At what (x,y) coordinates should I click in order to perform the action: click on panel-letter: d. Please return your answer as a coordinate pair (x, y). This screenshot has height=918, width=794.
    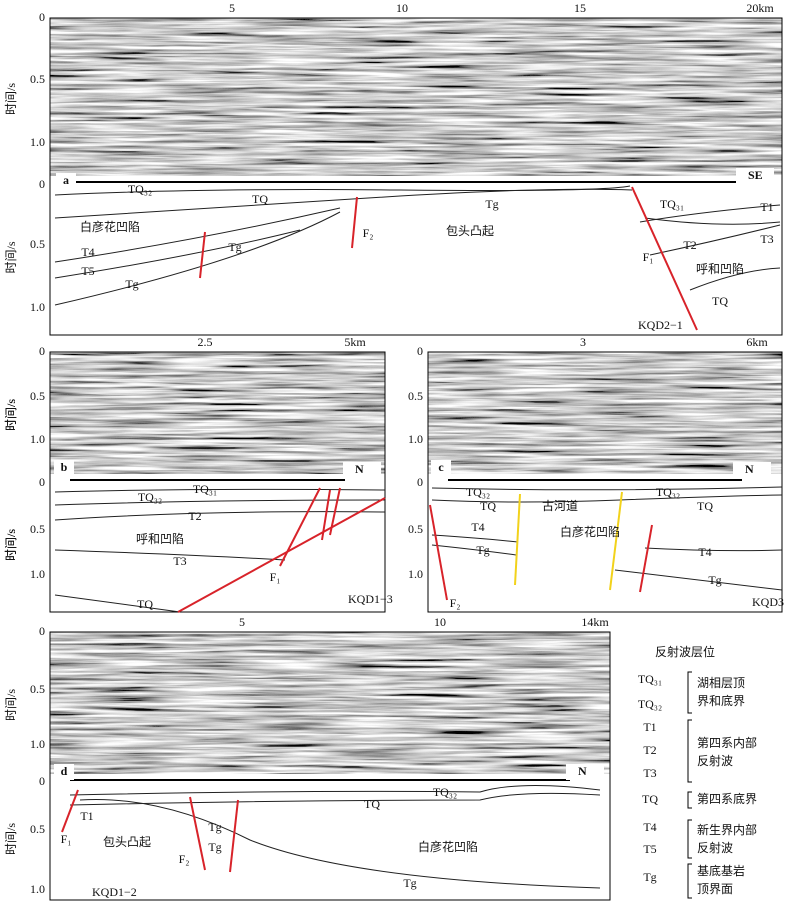
    Looking at the image, I should click on (64, 771).